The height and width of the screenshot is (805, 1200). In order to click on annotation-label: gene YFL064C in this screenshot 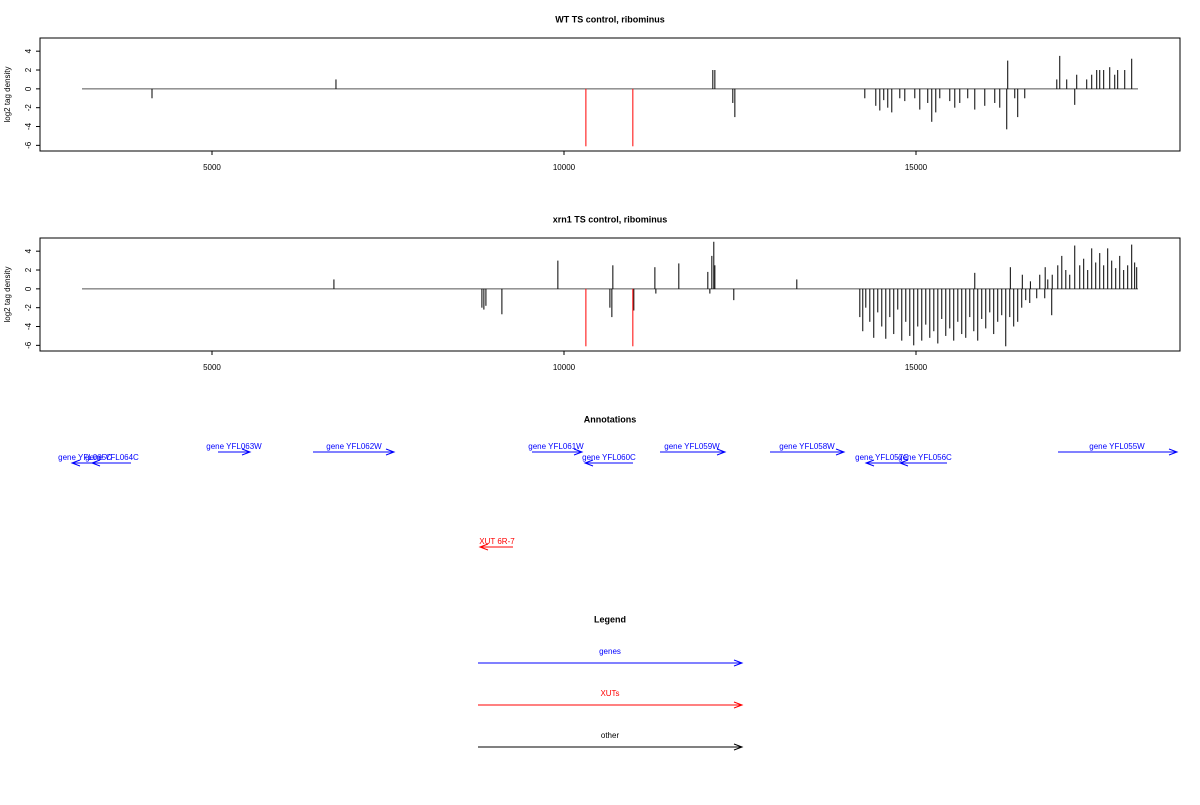, I will do `click(112, 457)`.